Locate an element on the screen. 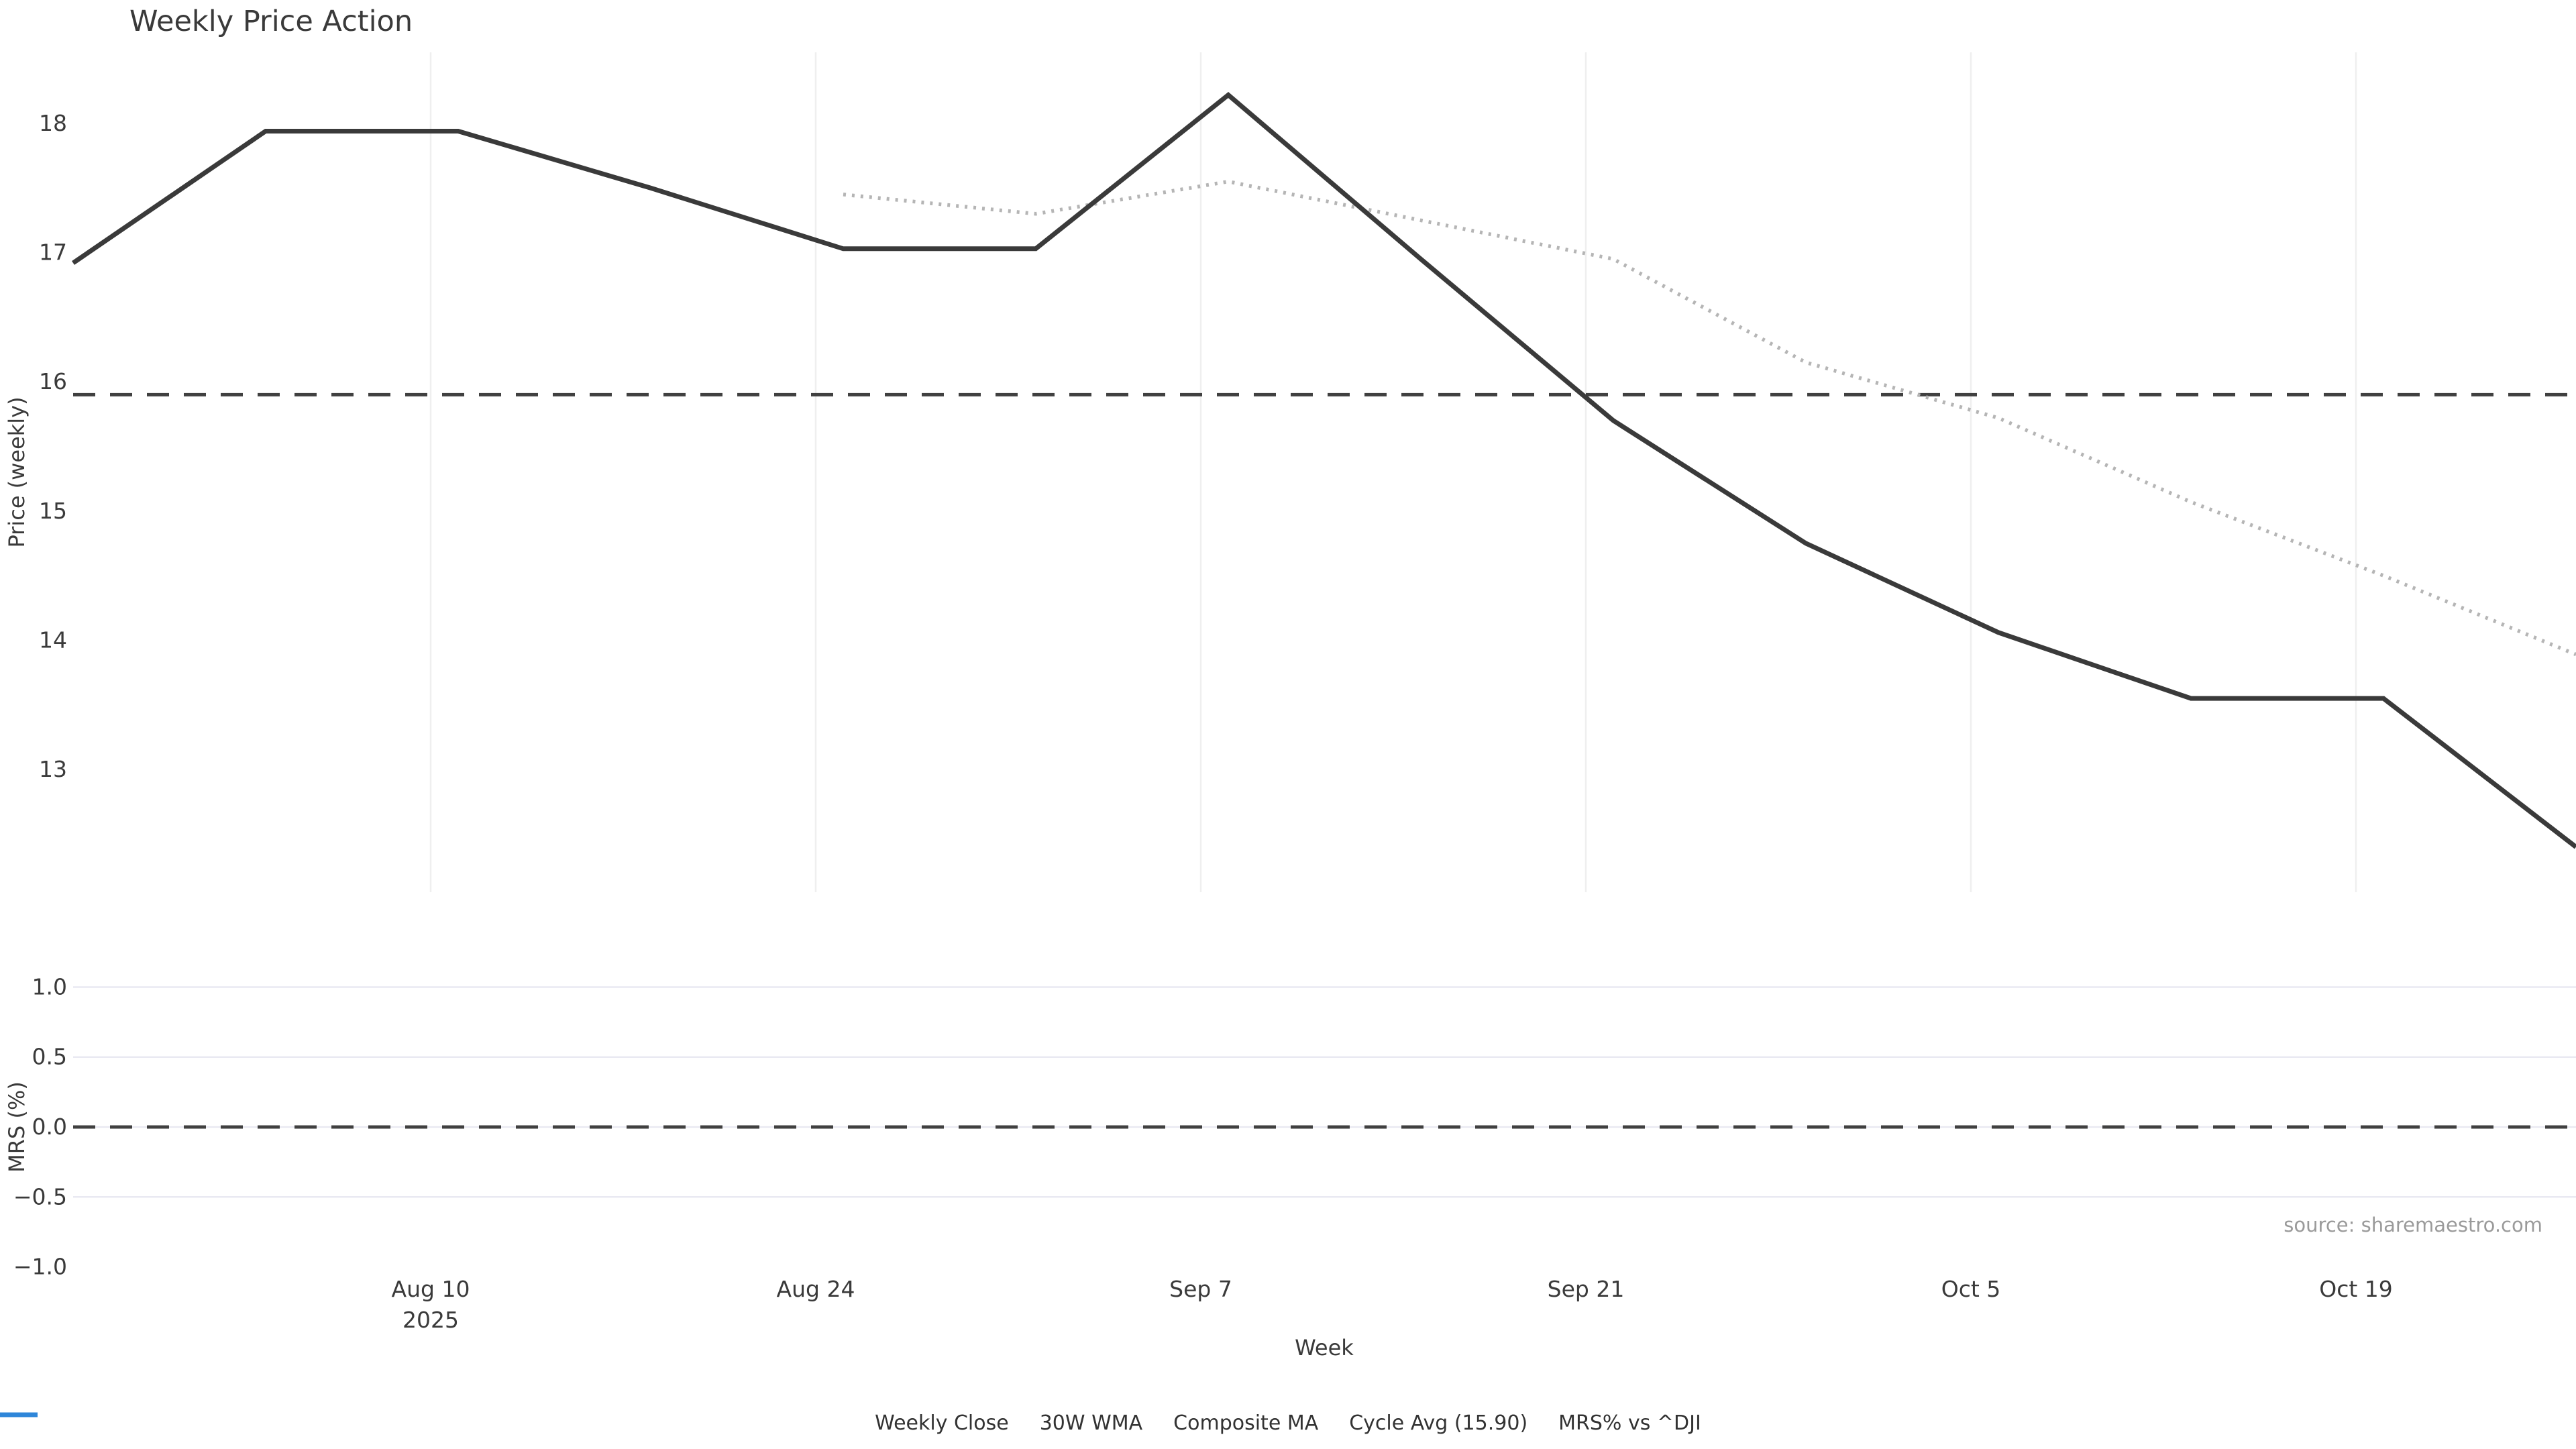 The height and width of the screenshot is (1449, 2576). x-tick-label: Oct 19 is located at coordinates (2356, 1289).